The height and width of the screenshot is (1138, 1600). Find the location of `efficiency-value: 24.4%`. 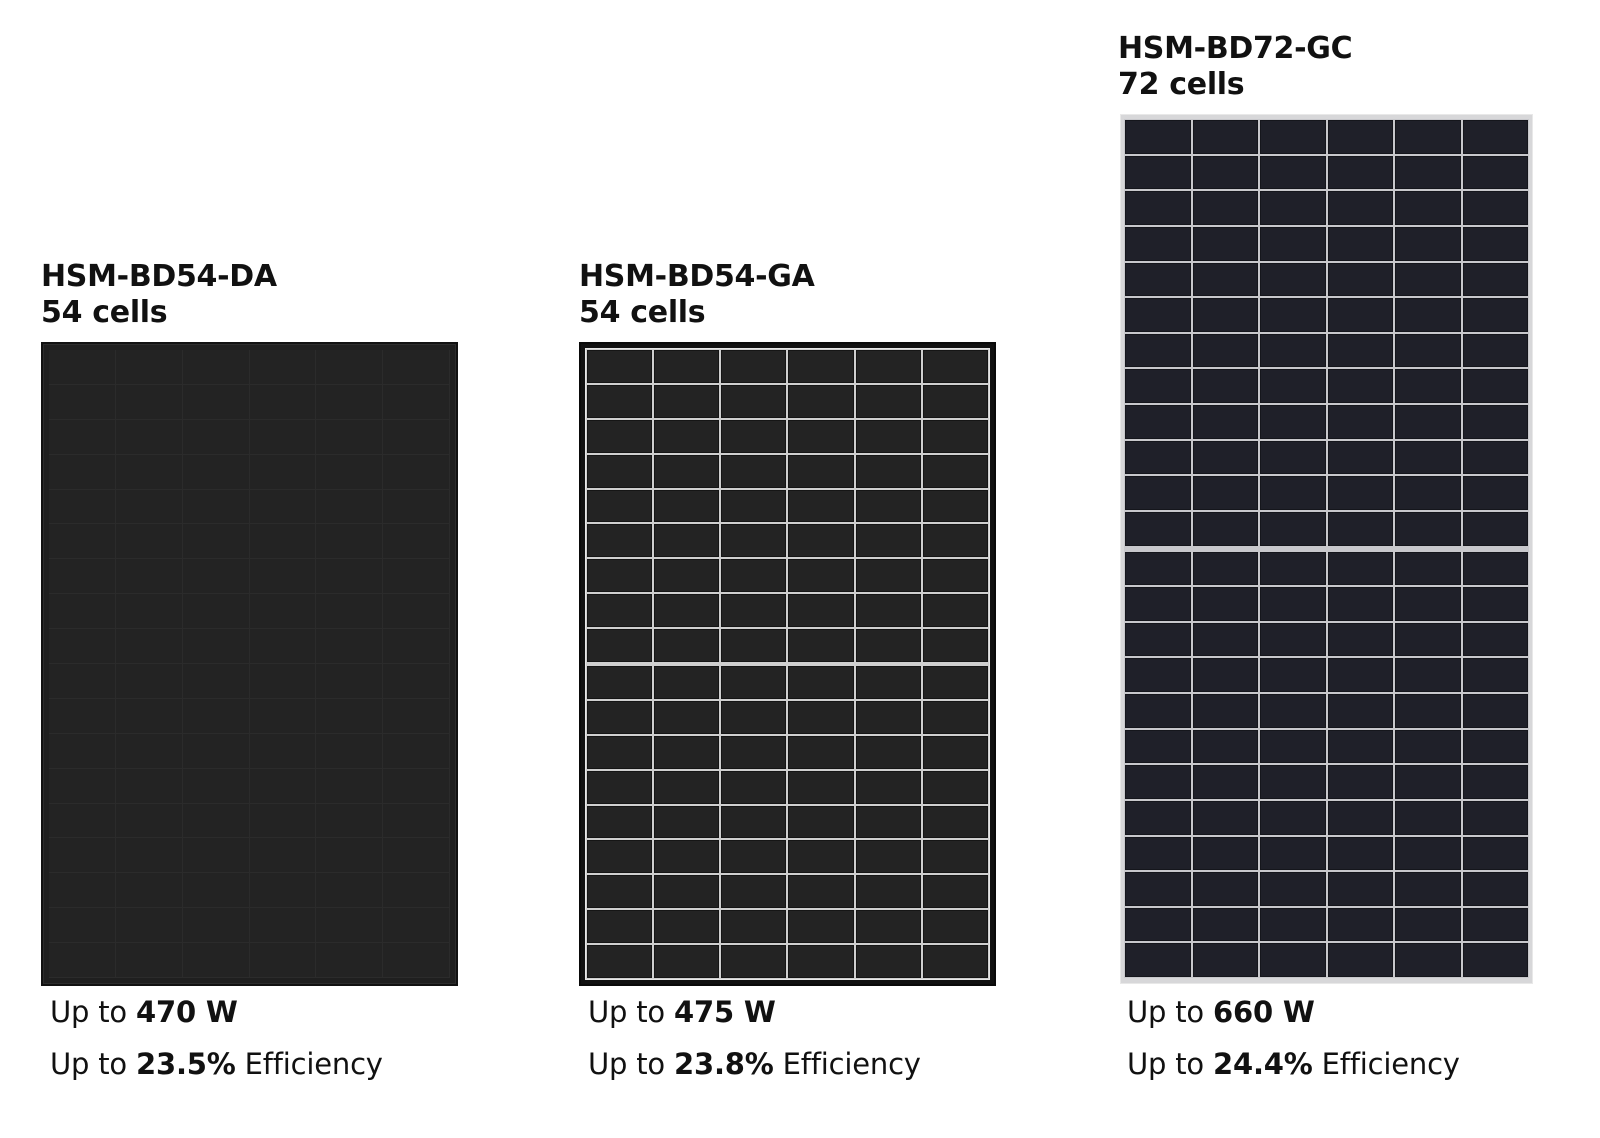

efficiency-value: 24.4% is located at coordinates (1263, 1064).